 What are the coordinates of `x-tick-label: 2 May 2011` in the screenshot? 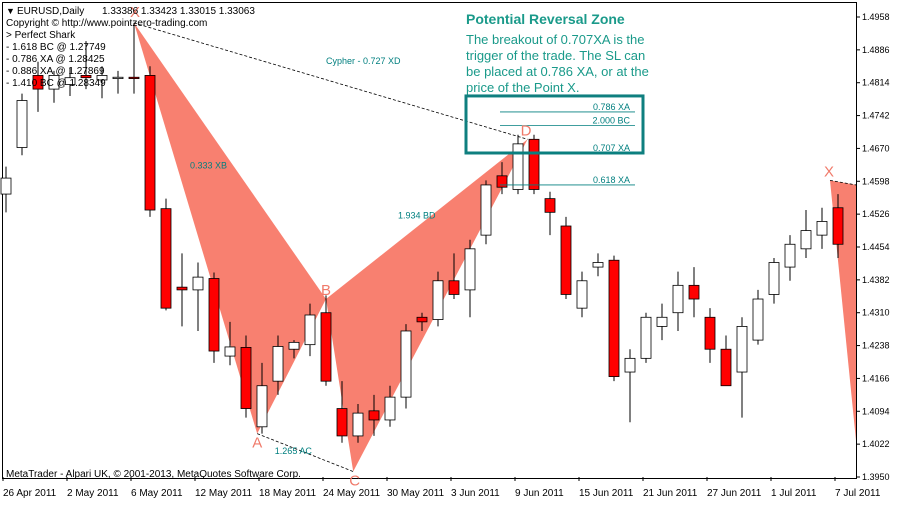 It's located at (93, 493).